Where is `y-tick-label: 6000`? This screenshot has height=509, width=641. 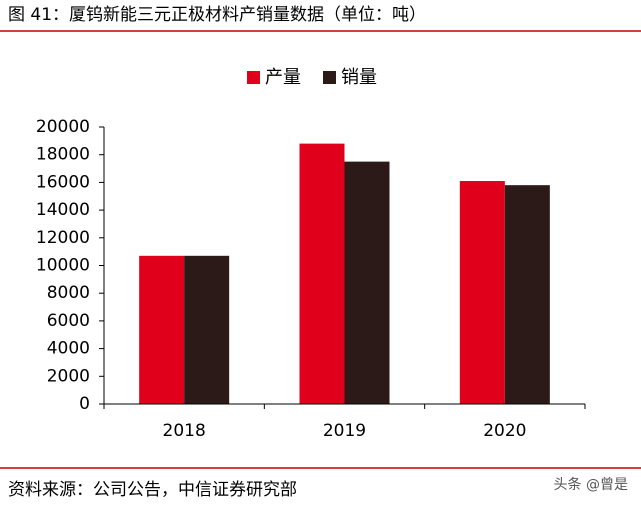 y-tick-label: 6000 is located at coordinates (68, 321).